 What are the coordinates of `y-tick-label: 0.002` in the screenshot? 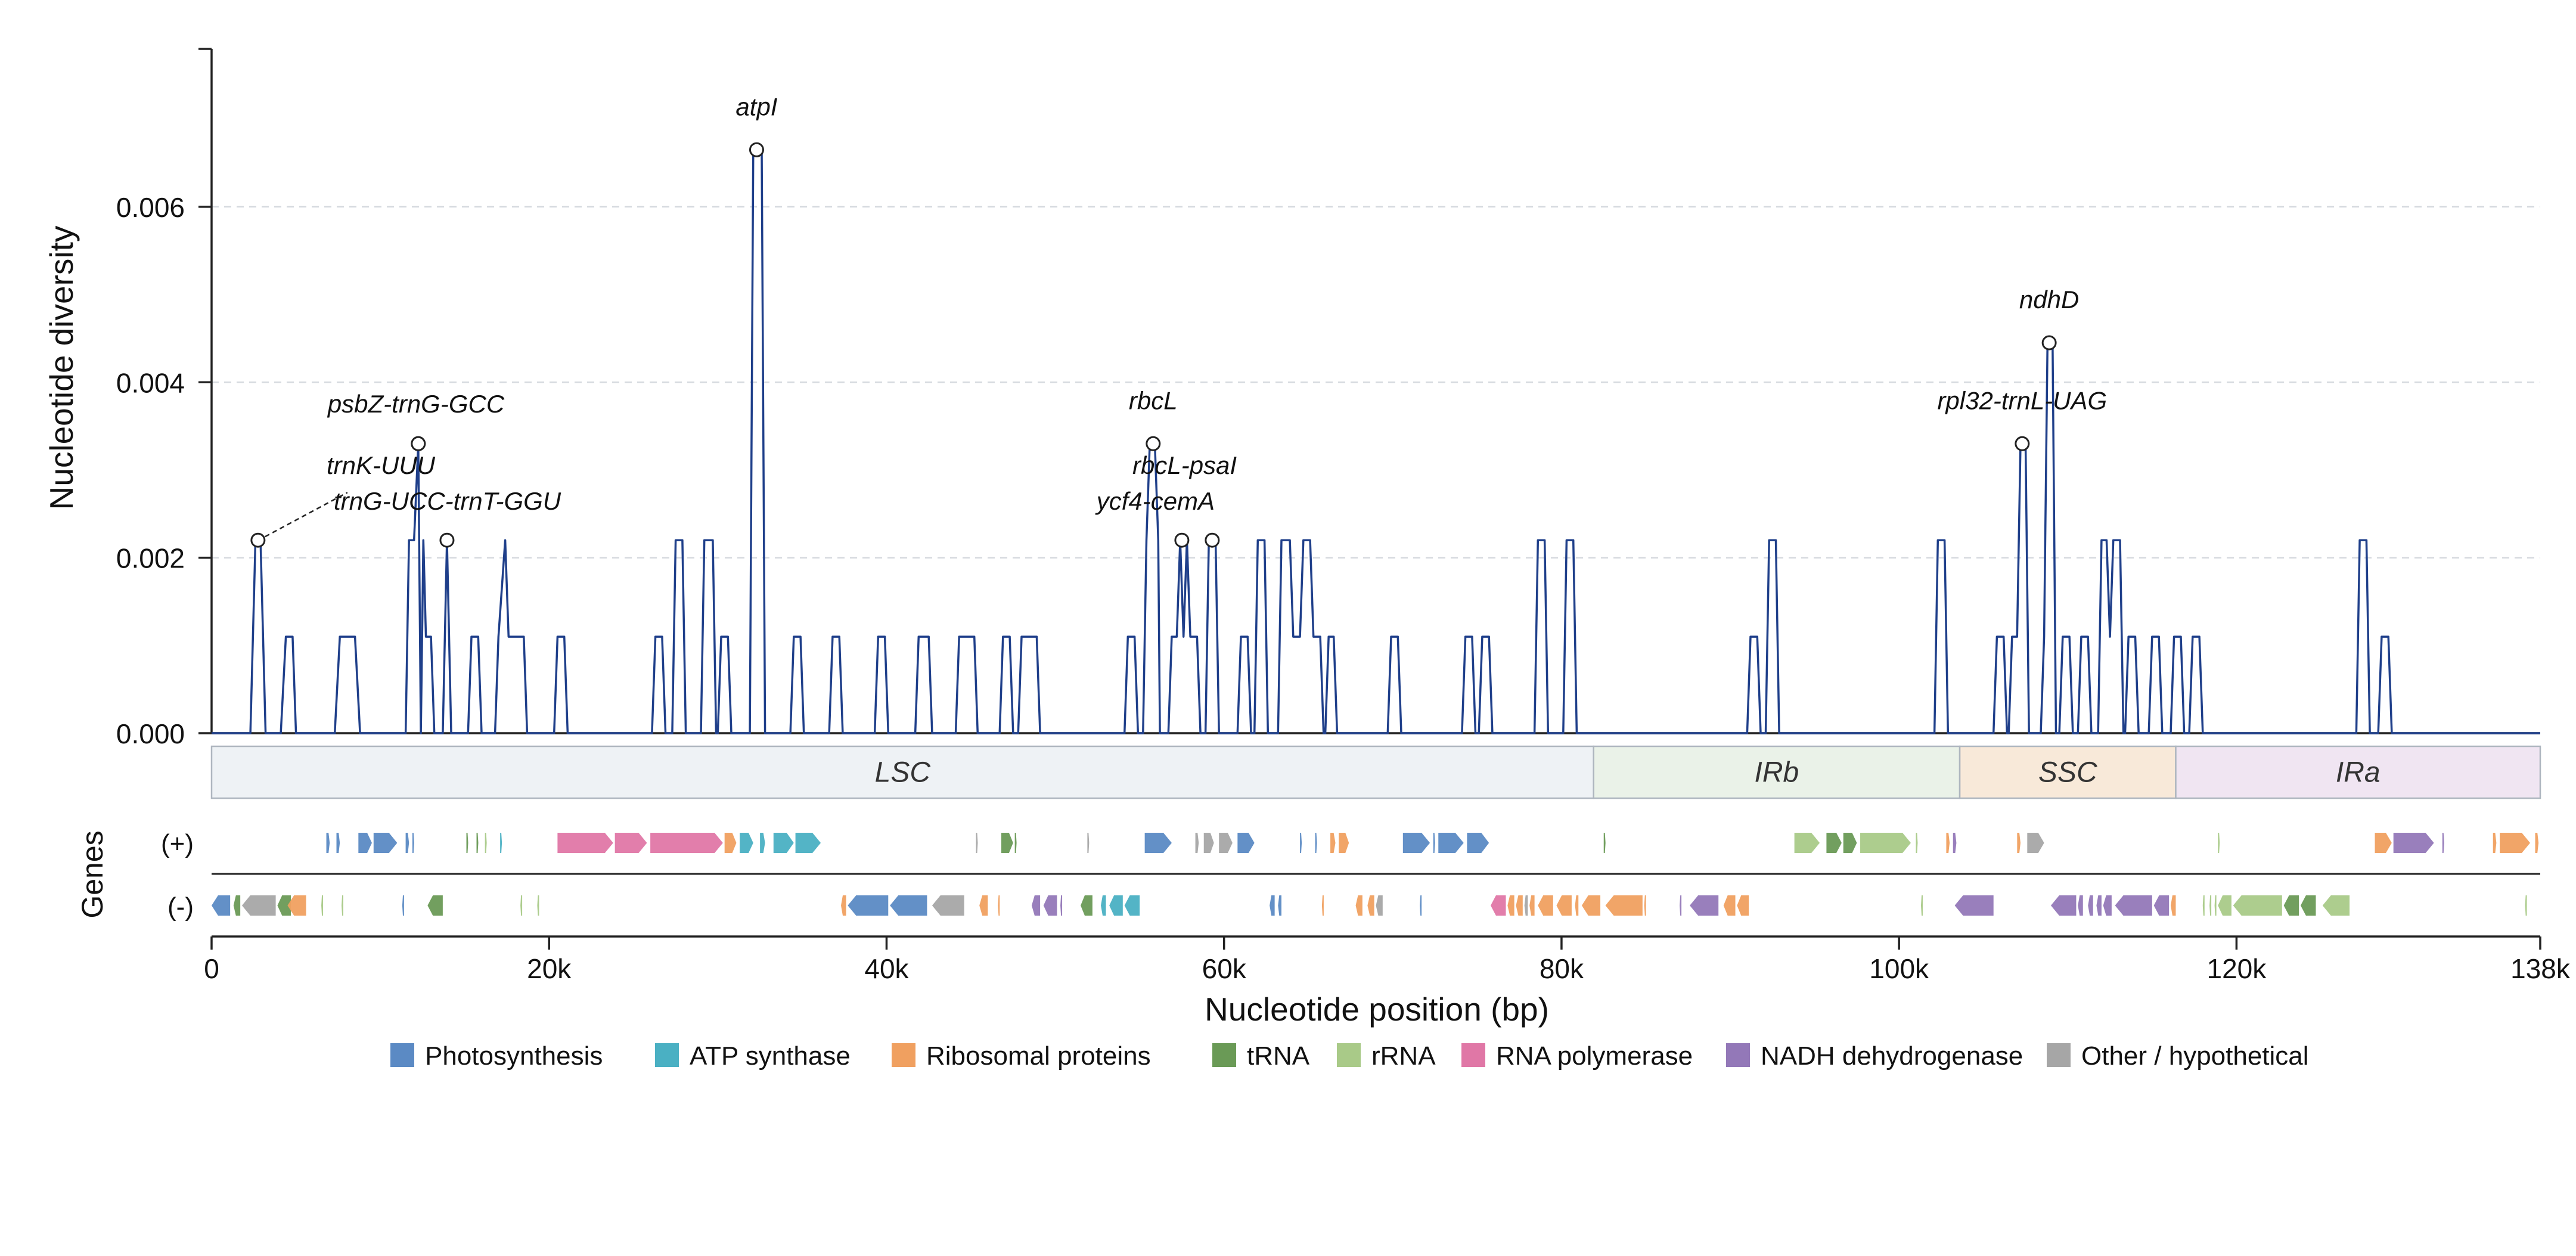 It's located at (151, 558).